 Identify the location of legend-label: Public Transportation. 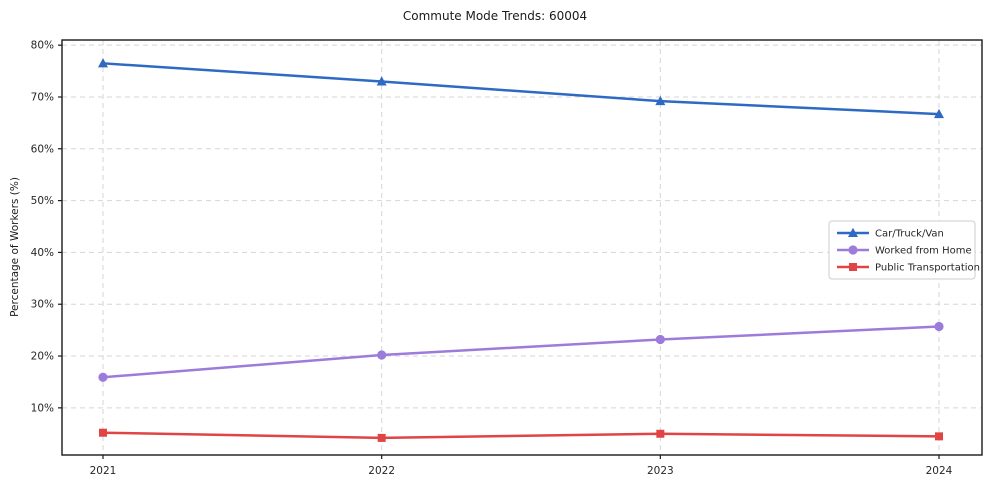
(927, 268).